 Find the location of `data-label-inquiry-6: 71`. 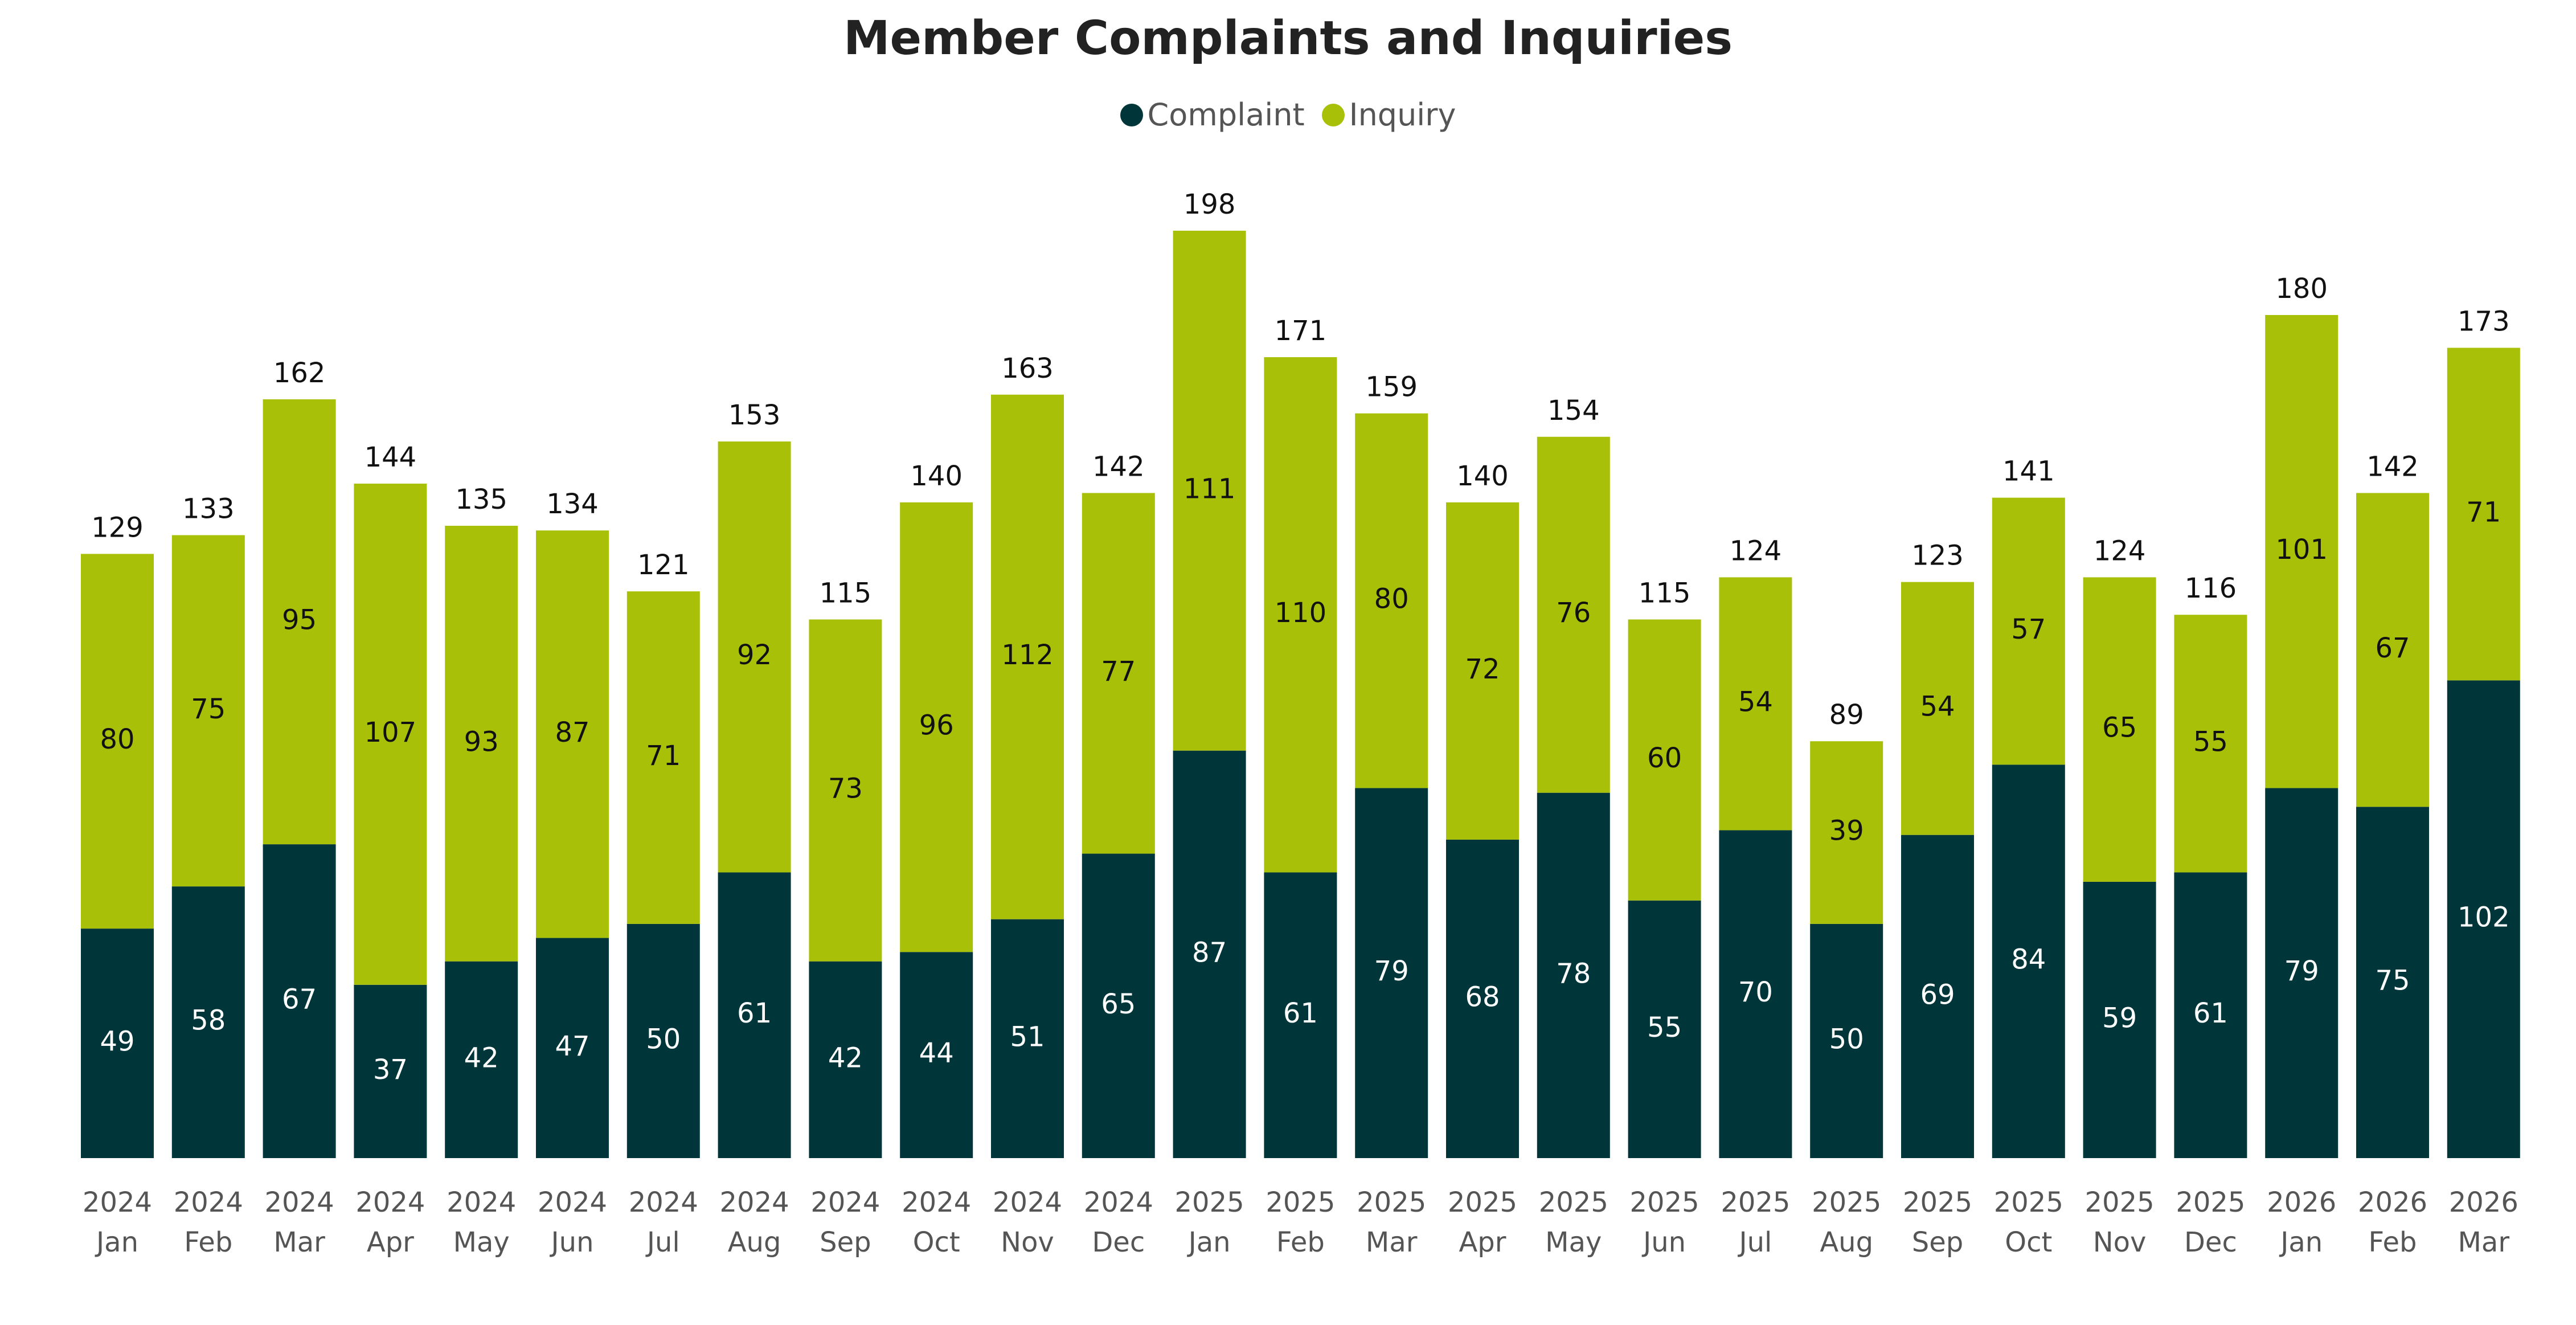

data-label-inquiry-6: 71 is located at coordinates (663, 756).